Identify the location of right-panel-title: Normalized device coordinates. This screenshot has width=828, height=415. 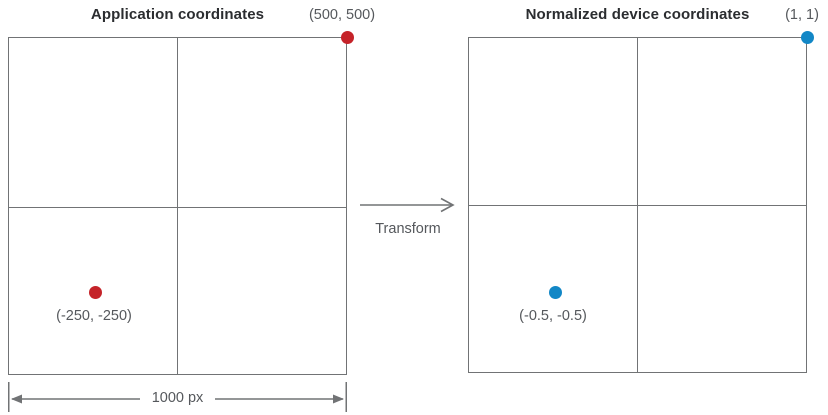
(637, 14).